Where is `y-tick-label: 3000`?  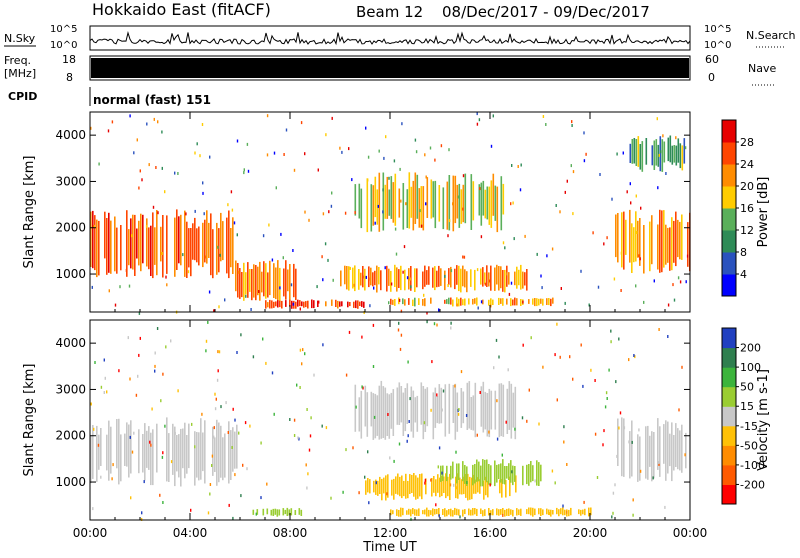
y-tick-label: 3000 is located at coordinates (70, 389).